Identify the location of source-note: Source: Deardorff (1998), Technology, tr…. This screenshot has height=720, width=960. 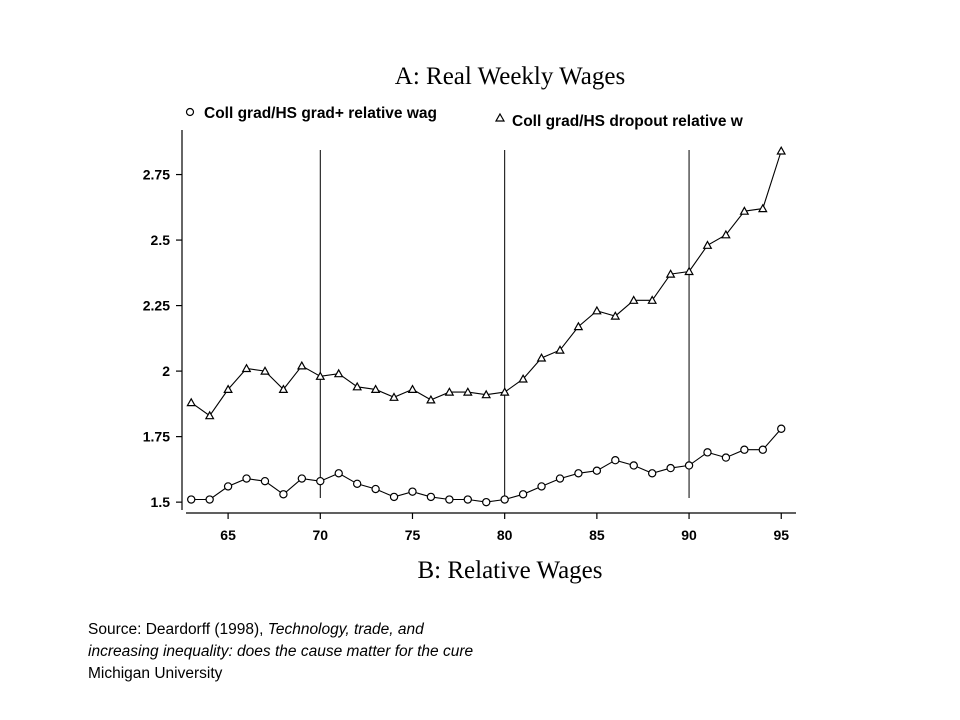
(398, 652).